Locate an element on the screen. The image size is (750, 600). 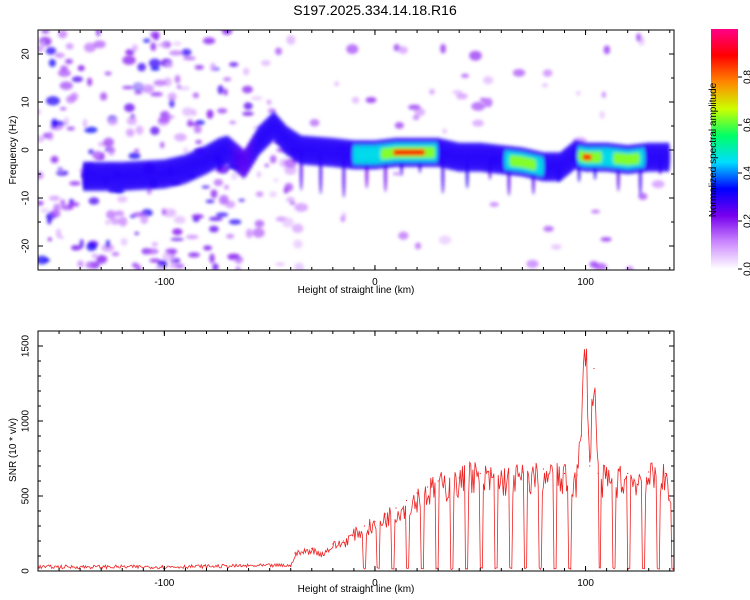
colorbar-tick-label: 0.0 is located at coordinates (746, 269).